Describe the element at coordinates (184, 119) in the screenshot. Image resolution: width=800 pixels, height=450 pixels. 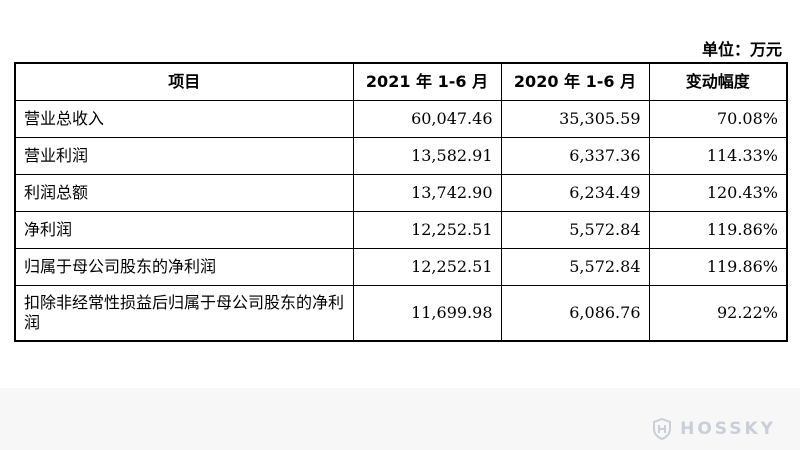
I see `row-item-label: 营业总收入` at that location.